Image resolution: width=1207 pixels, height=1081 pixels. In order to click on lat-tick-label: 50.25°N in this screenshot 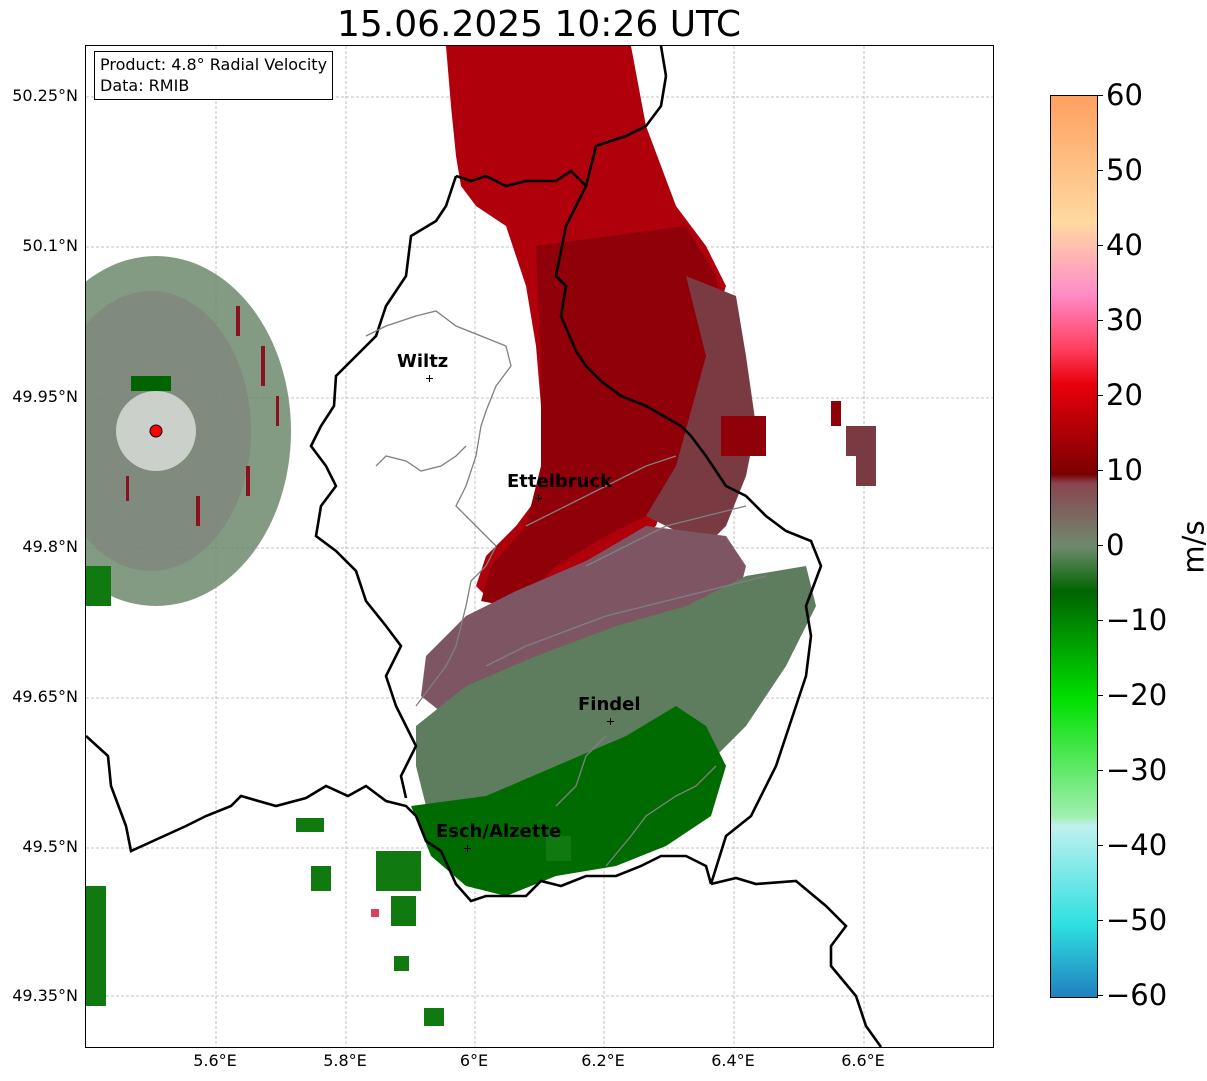, I will do `click(45, 95)`.